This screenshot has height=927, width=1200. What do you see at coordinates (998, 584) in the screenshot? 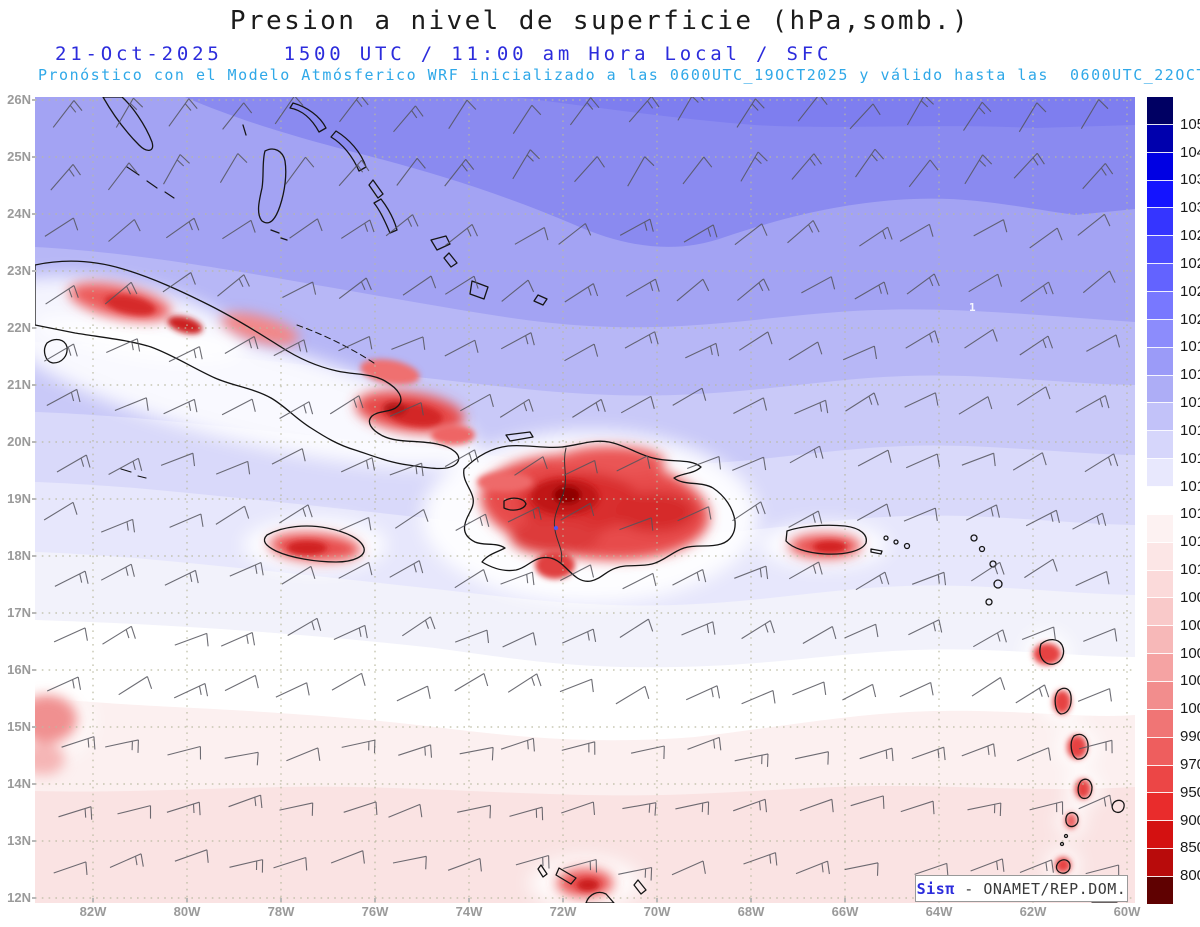
I see `coast-antigua` at bounding box center [998, 584].